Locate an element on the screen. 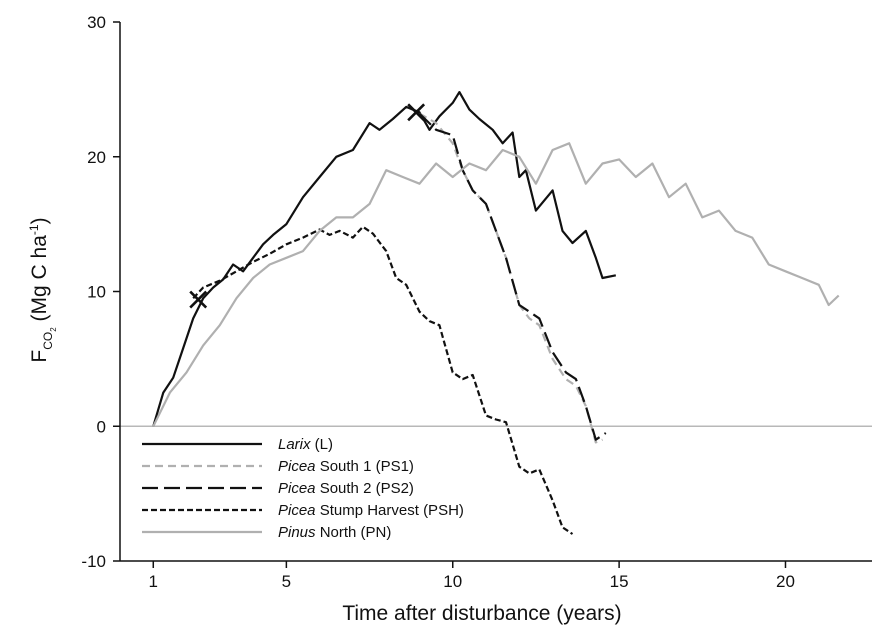 The image size is (875, 626). y-axis-title-text: FCO2 (Mg C ha-1) is located at coordinates (42, 289).